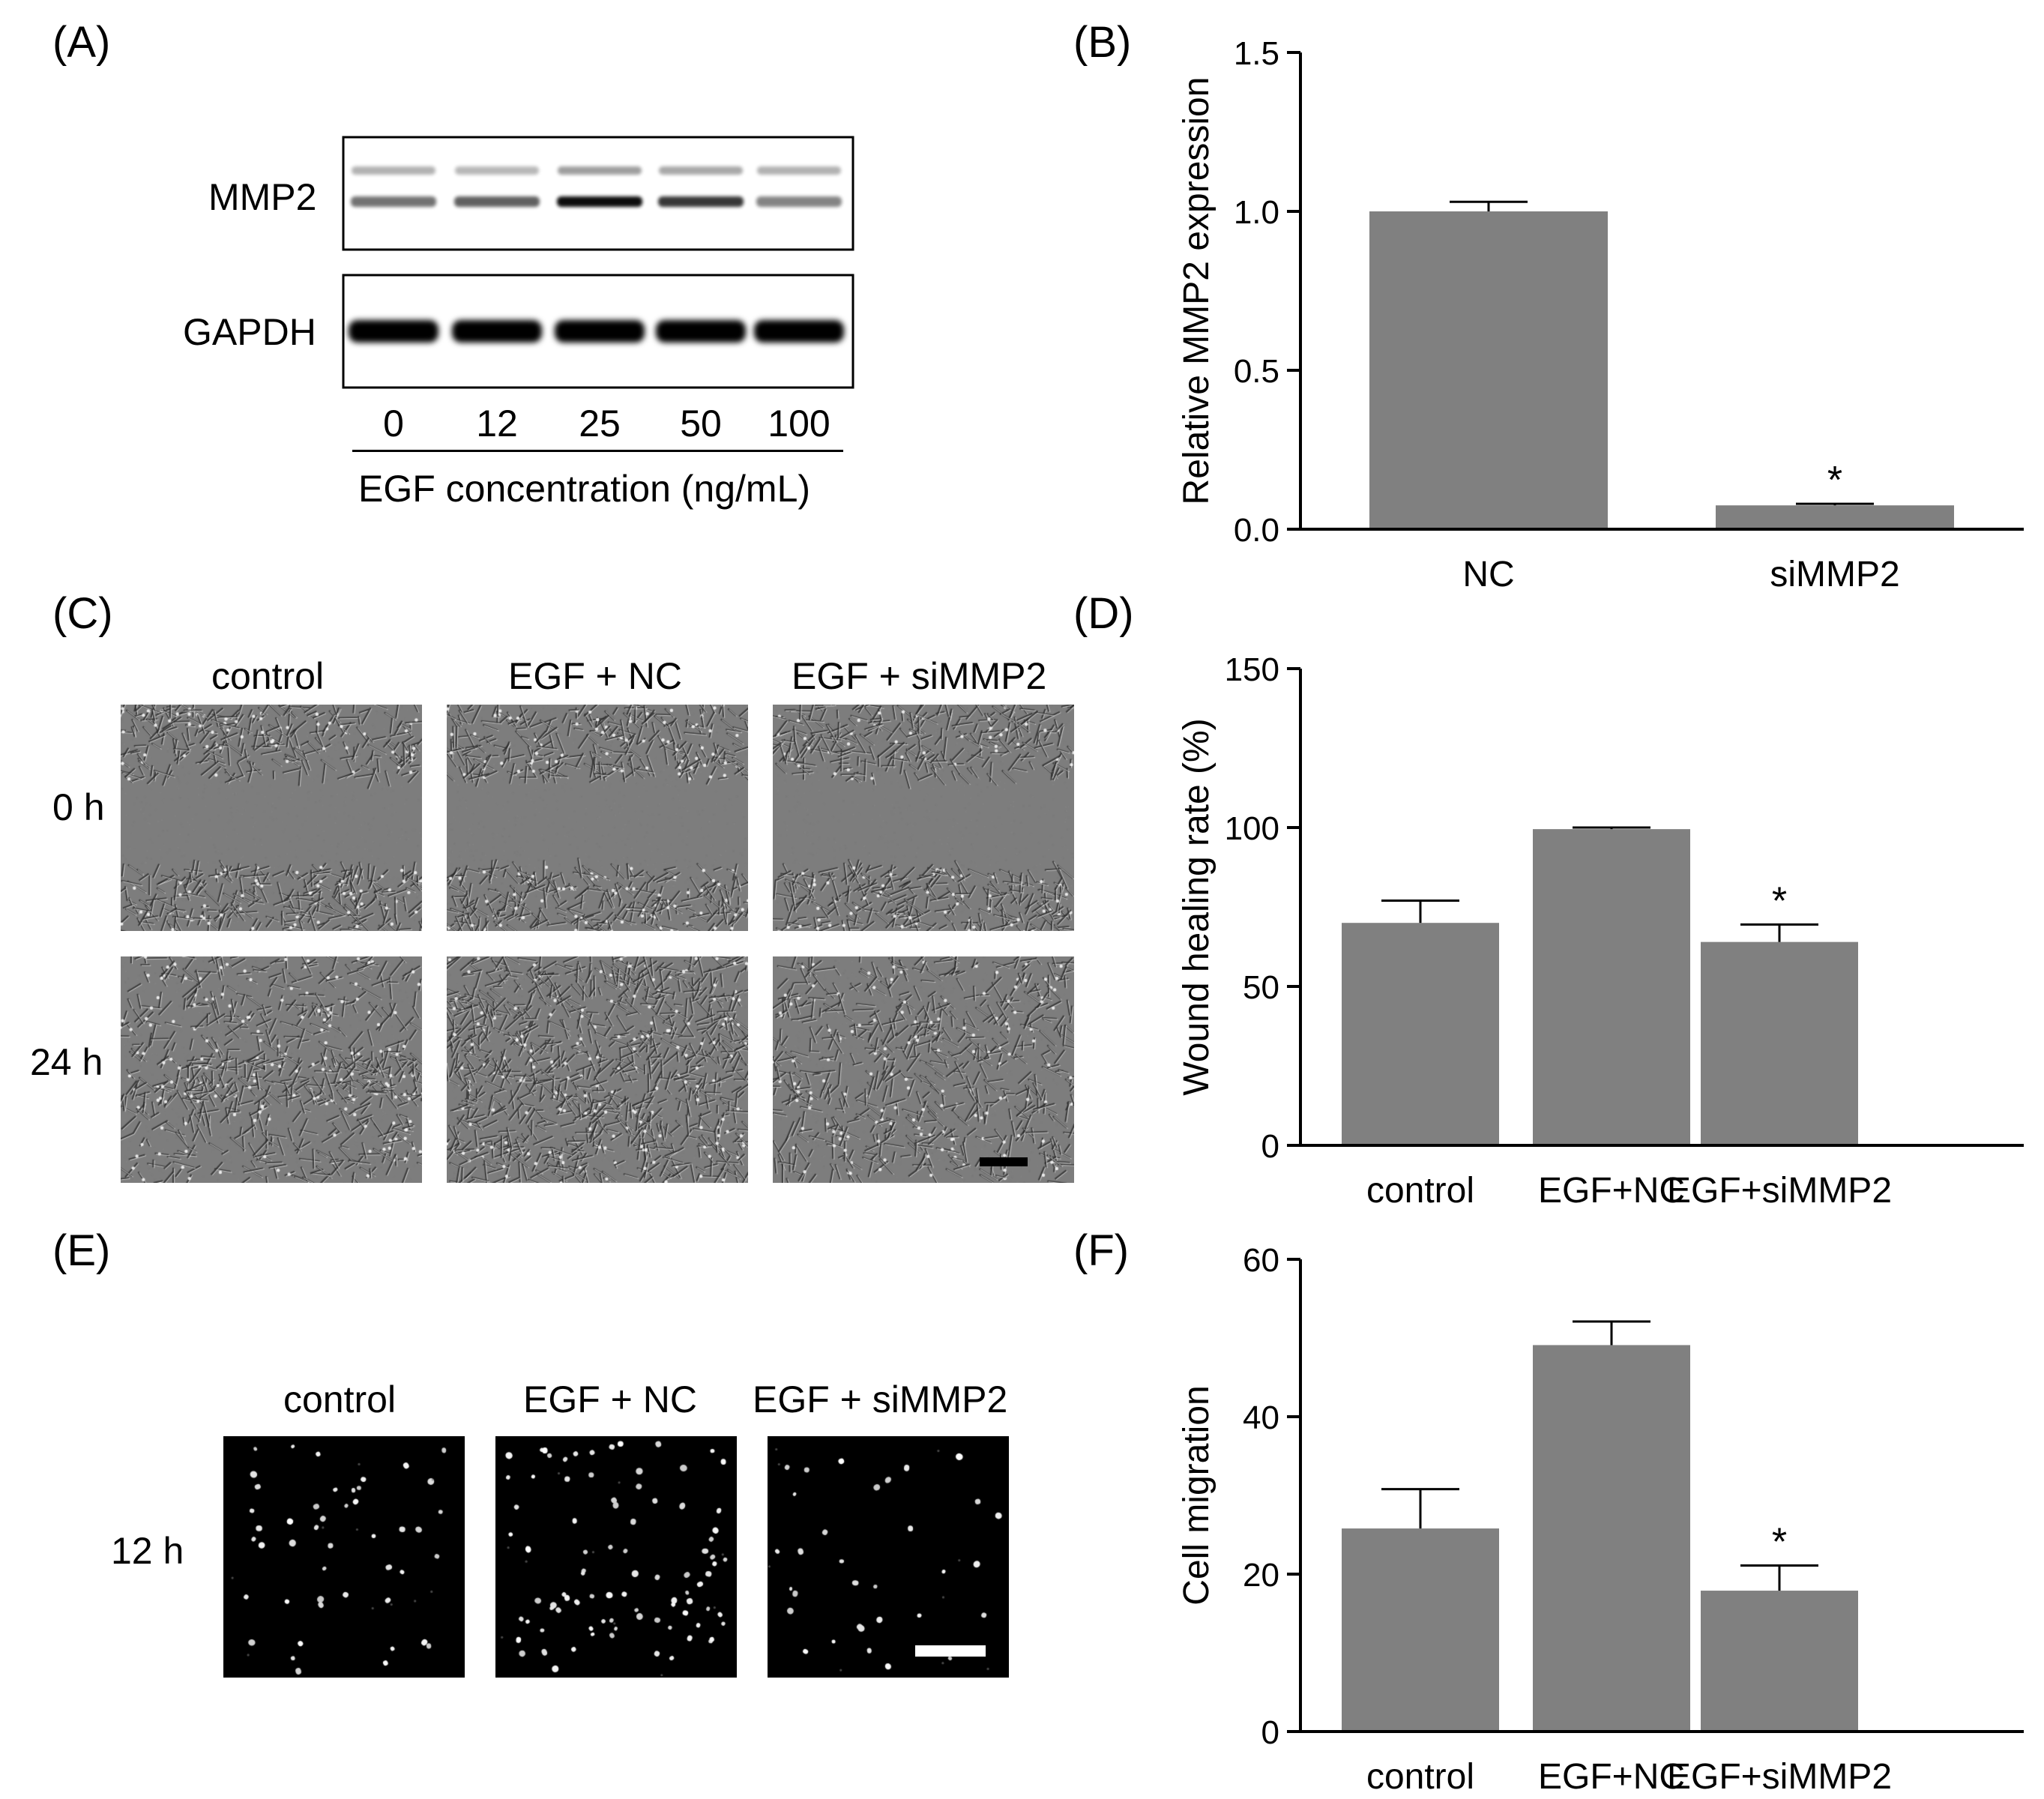 The width and height of the screenshot is (2044, 1799). I want to click on blot-axis-label: EGF concentration (ng/mL), so click(584, 489).